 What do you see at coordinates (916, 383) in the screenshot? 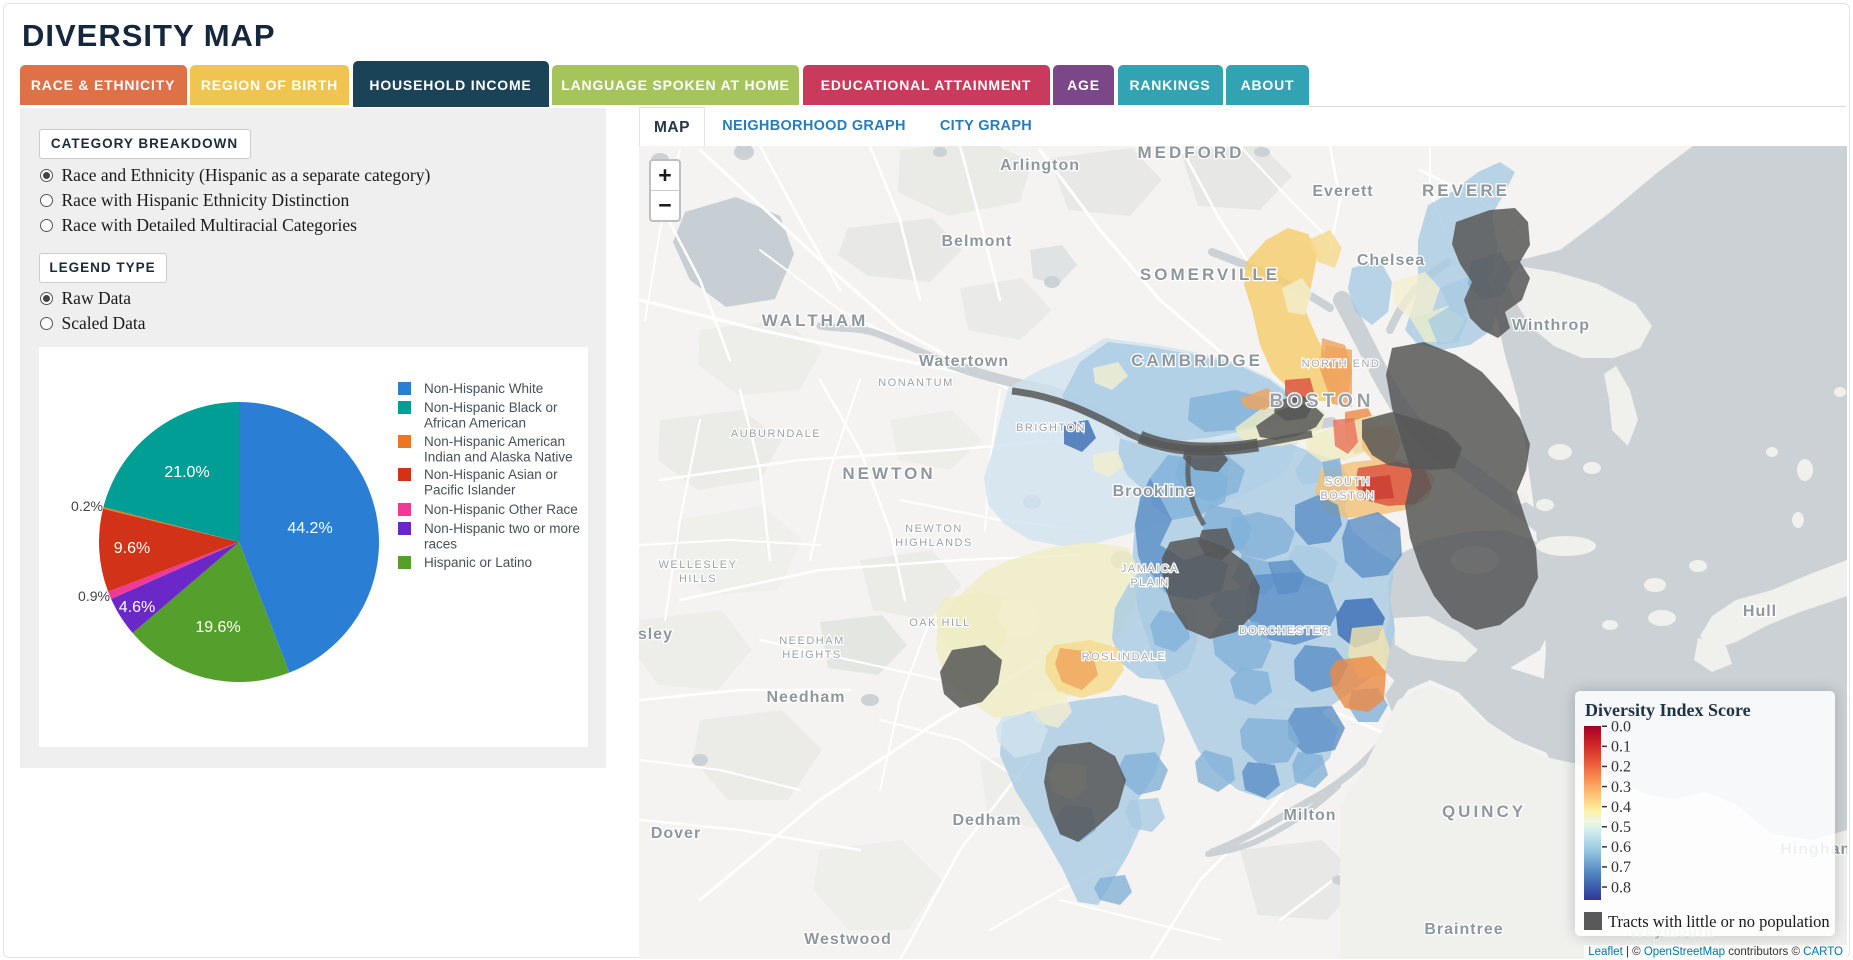
I see `svg-text: NONANTUM` at bounding box center [916, 383].